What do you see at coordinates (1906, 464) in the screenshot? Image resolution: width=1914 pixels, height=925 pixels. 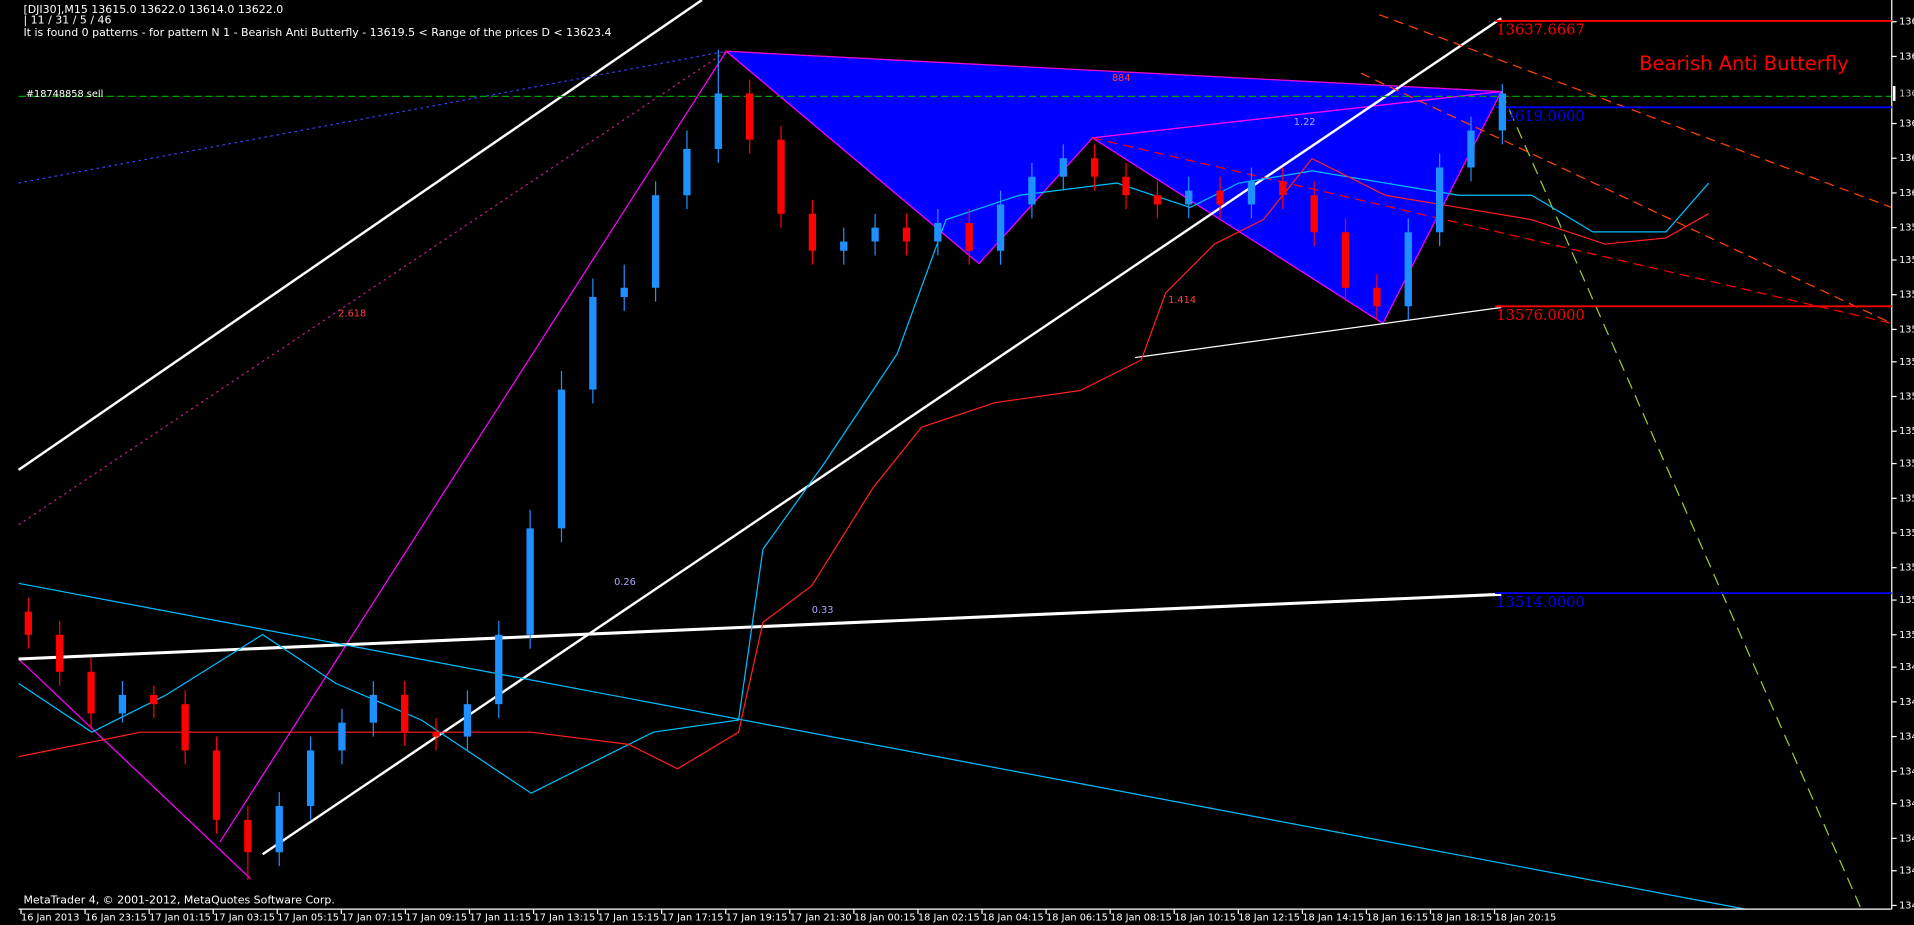 I see `y-tick-label: 13542.0` at bounding box center [1906, 464].